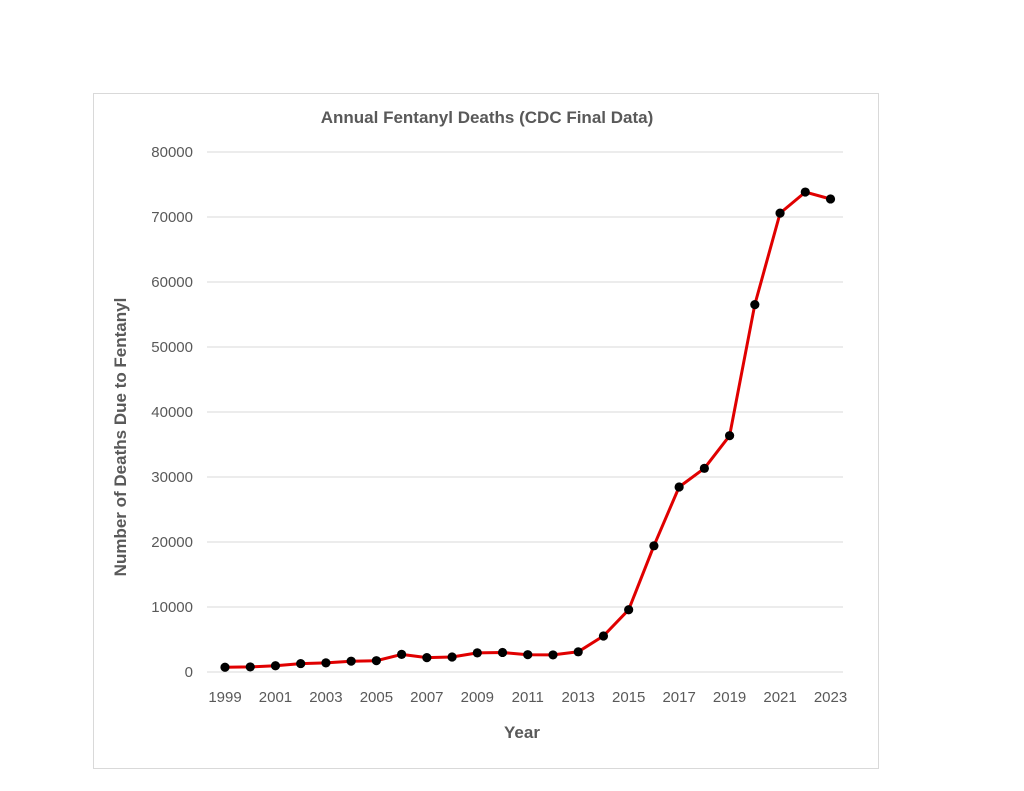 The image size is (1024, 791). Describe the element at coordinates (120, 437) in the screenshot. I see `y-axis-title: Number of Deaths Due to Fentanyl` at that location.